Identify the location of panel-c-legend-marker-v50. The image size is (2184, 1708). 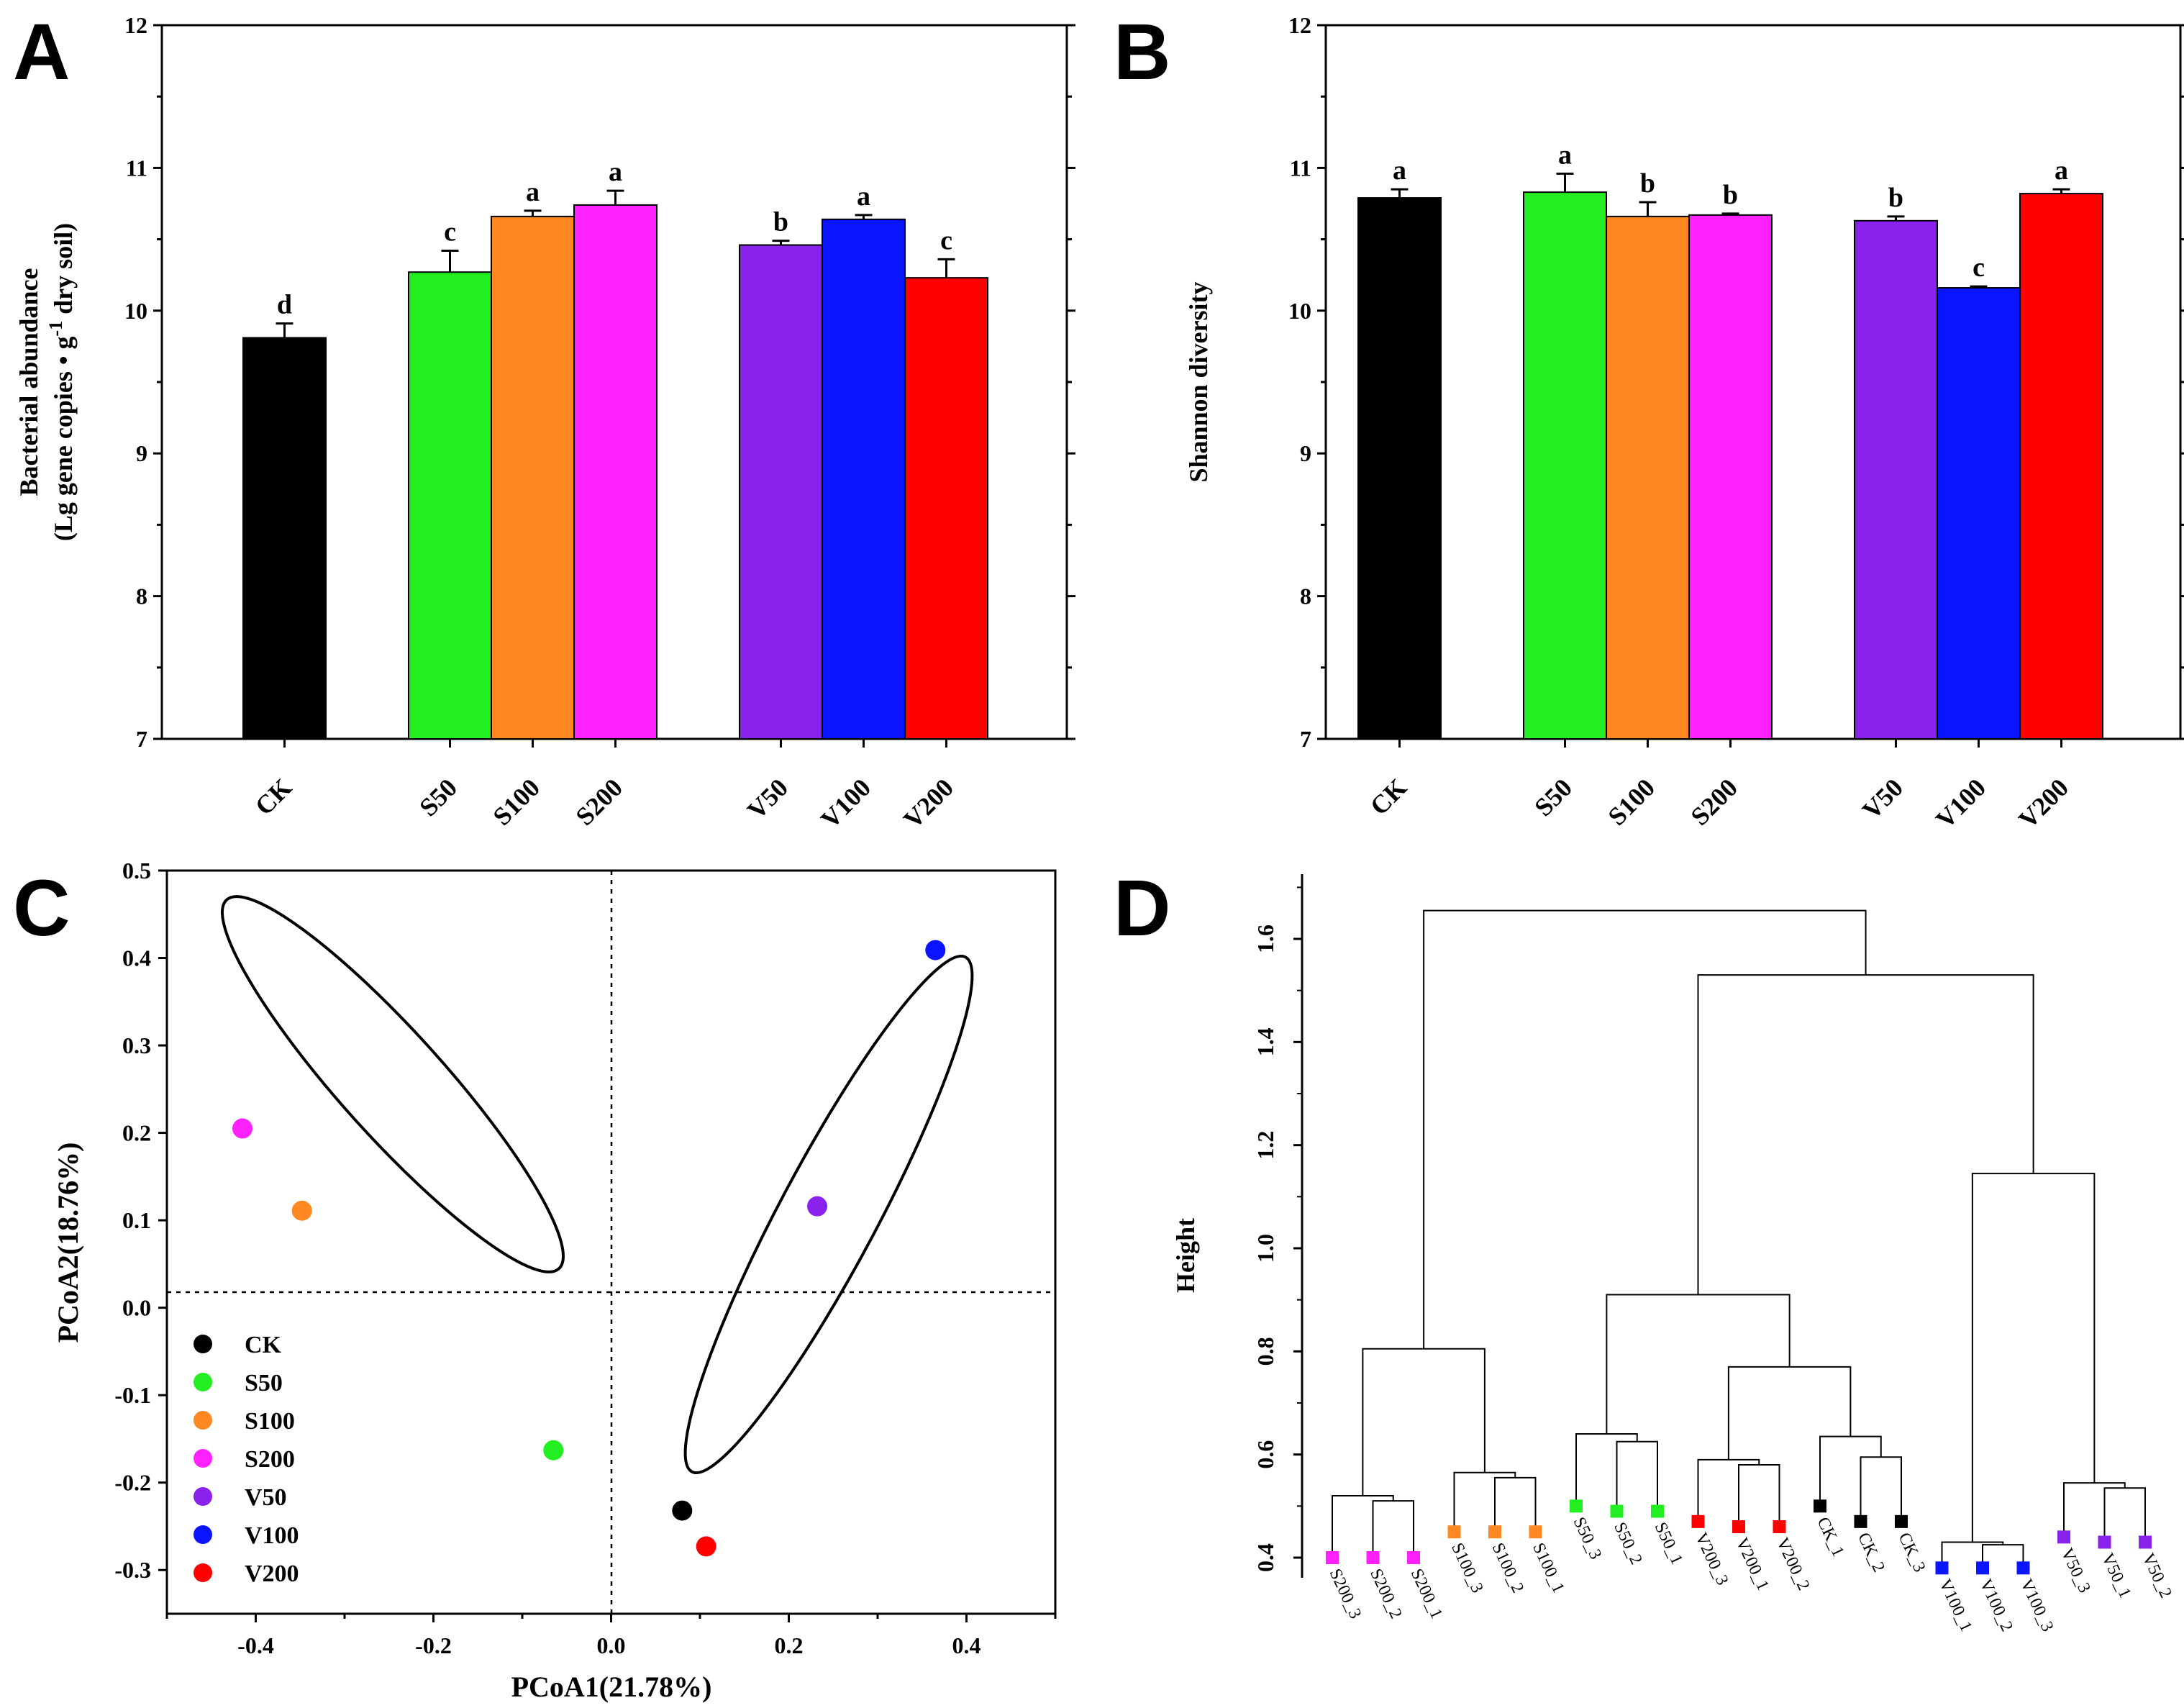
(203, 1497).